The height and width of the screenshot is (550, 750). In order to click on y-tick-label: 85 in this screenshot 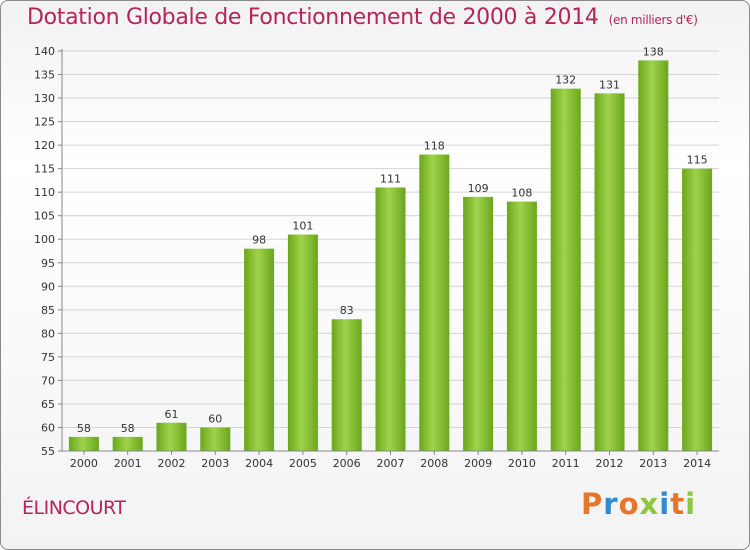, I will do `click(48, 310)`.